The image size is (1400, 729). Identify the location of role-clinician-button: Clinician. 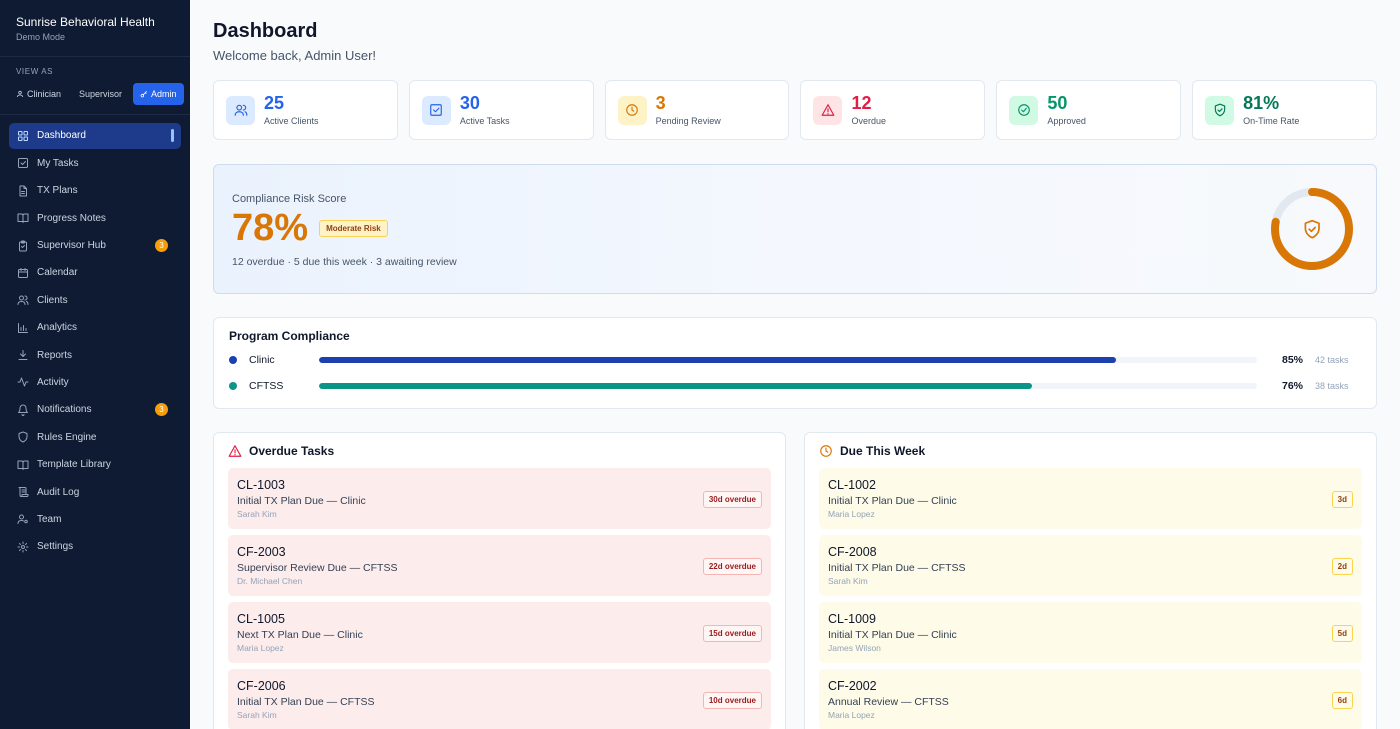
(38, 94).